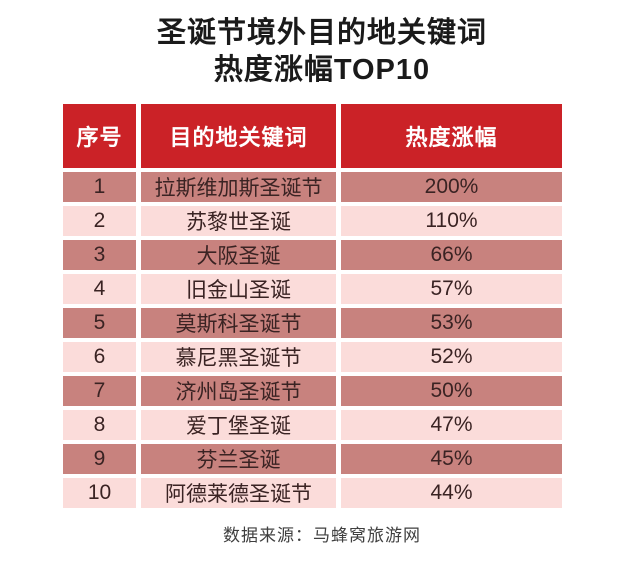 The image size is (644, 575). I want to click on rank-cell: 4, so click(99, 289).